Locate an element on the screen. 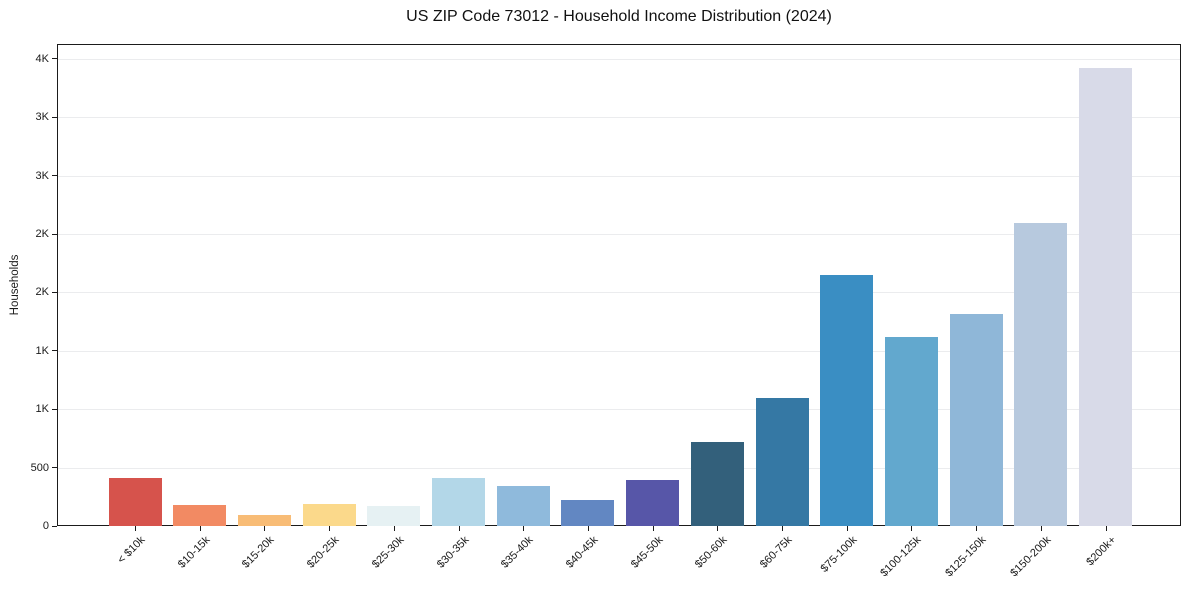 The image size is (1189, 590). bar-< $10k is located at coordinates (135, 501).